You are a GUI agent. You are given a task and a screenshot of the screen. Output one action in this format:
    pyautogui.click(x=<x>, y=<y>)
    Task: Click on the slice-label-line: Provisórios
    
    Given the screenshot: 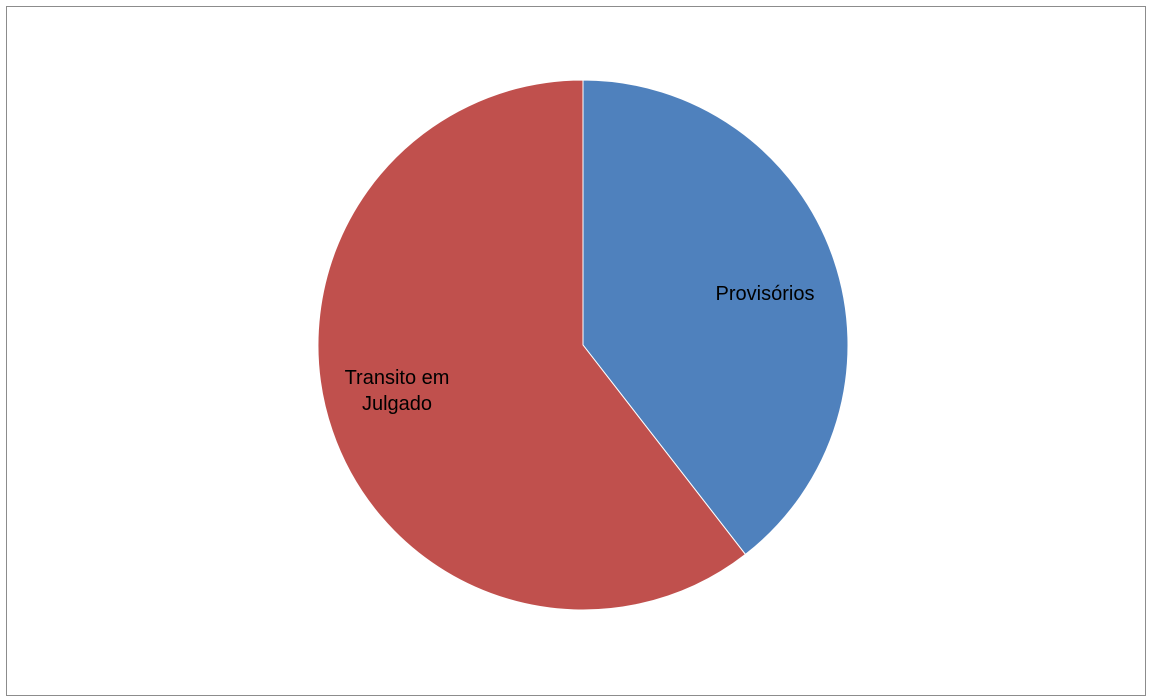 What is the action you would take?
    pyautogui.click(x=765, y=294)
    